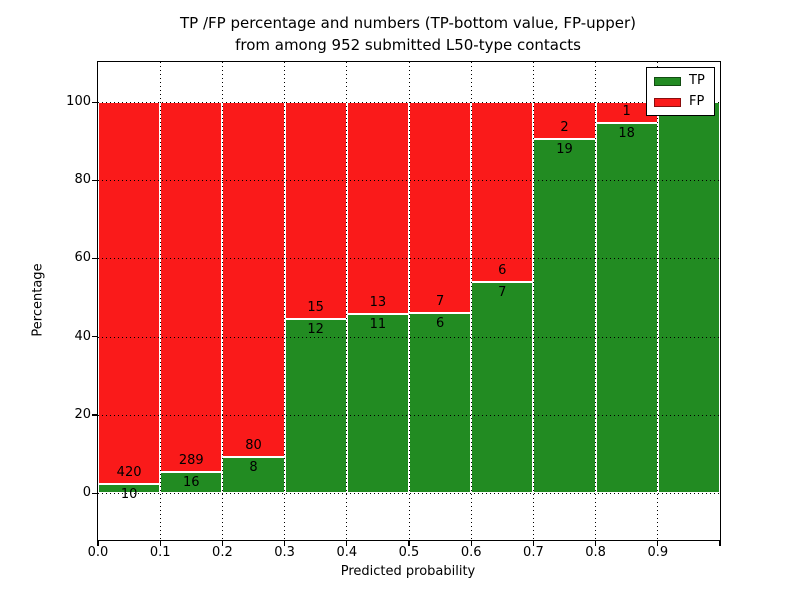 The width and height of the screenshot is (800, 600). Describe the element at coordinates (440, 301) in the screenshot. I see `fp-count-label: 7` at that location.